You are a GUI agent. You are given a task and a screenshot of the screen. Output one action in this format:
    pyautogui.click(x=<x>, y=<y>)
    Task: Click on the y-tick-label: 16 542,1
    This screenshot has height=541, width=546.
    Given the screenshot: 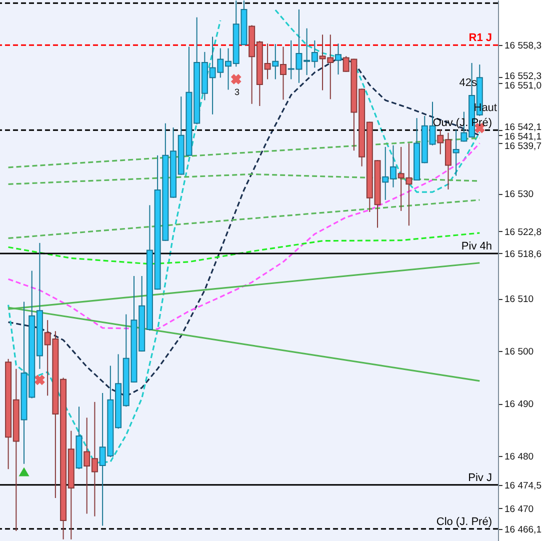 What is the action you would take?
    pyautogui.click(x=523, y=128)
    